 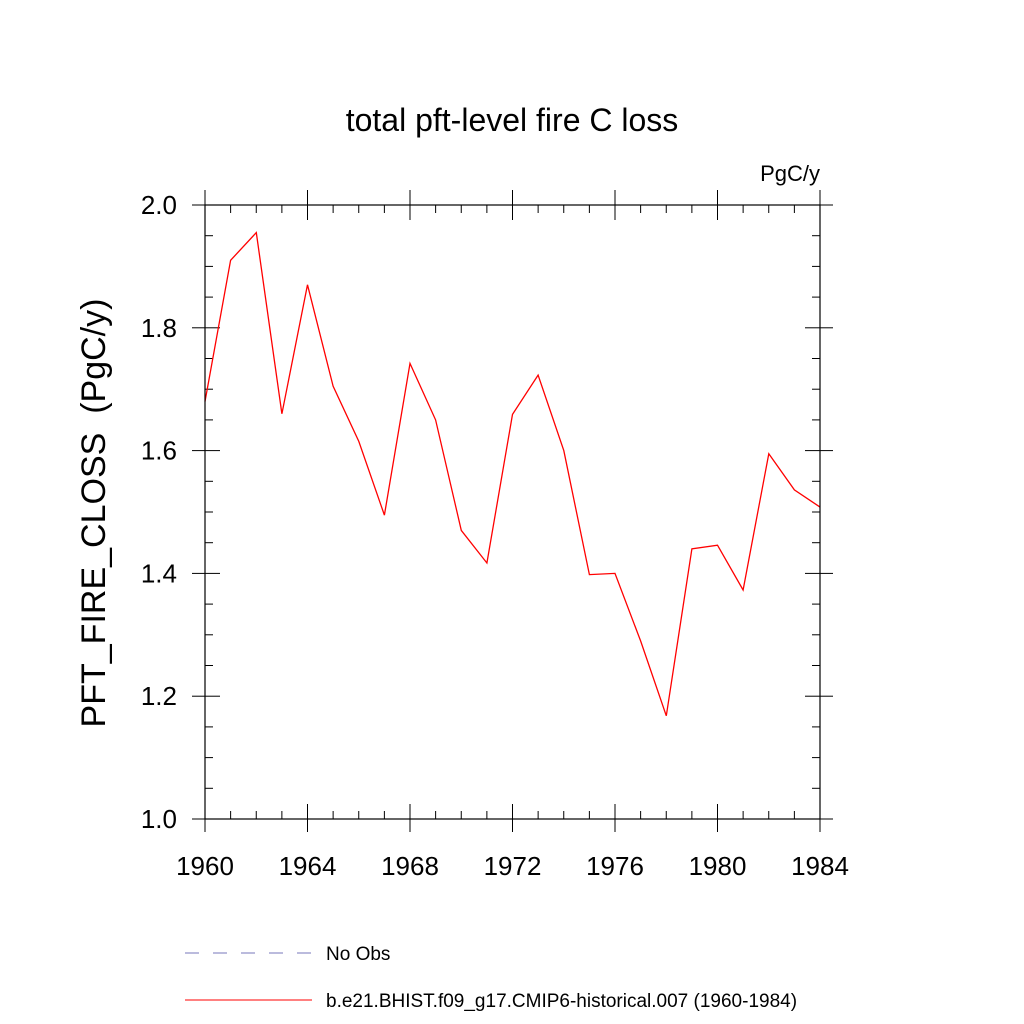 What do you see at coordinates (820, 866) in the screenshot?
I see `x-tick-label: 1984` at bounding box center [820, 866].